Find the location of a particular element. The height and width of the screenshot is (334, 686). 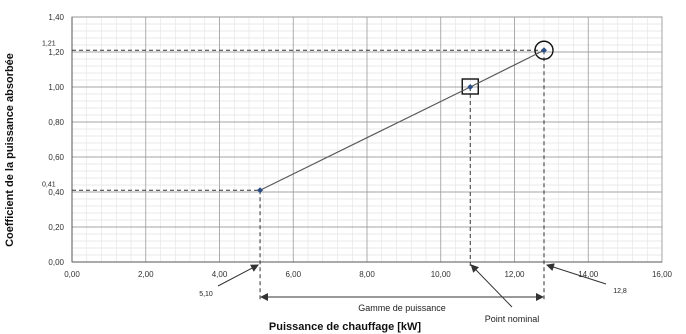

max-y-label: 1,21 is located at coordinates (49, 43).